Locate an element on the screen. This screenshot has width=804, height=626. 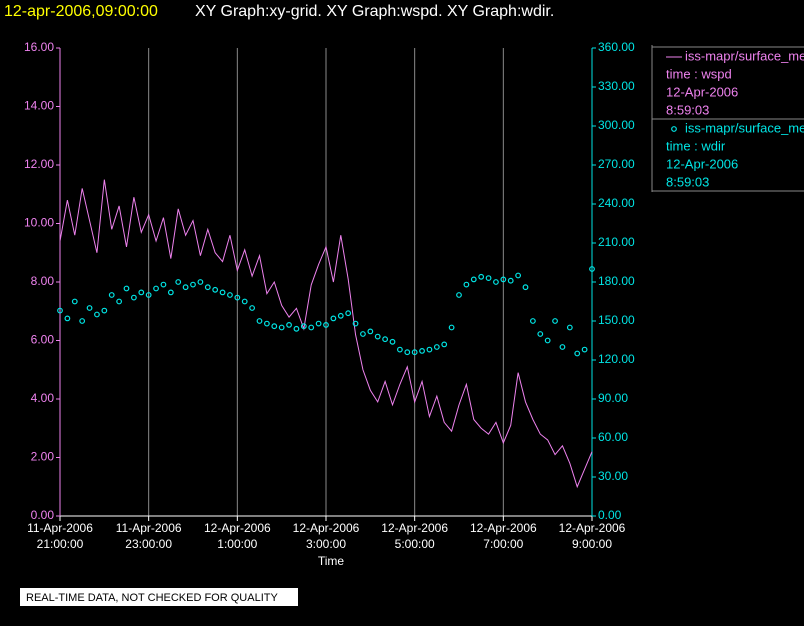
x-tick-label: 9:00:00 is located at coordinates (592, 544).